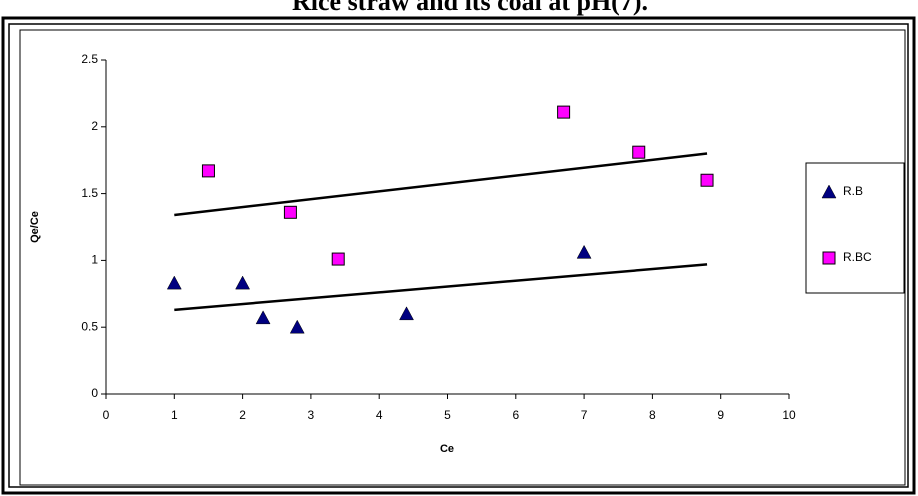  Describe the element at coordinates (89, 193) in the screenshot. I see `y-tick-label: 1.5` at that location.